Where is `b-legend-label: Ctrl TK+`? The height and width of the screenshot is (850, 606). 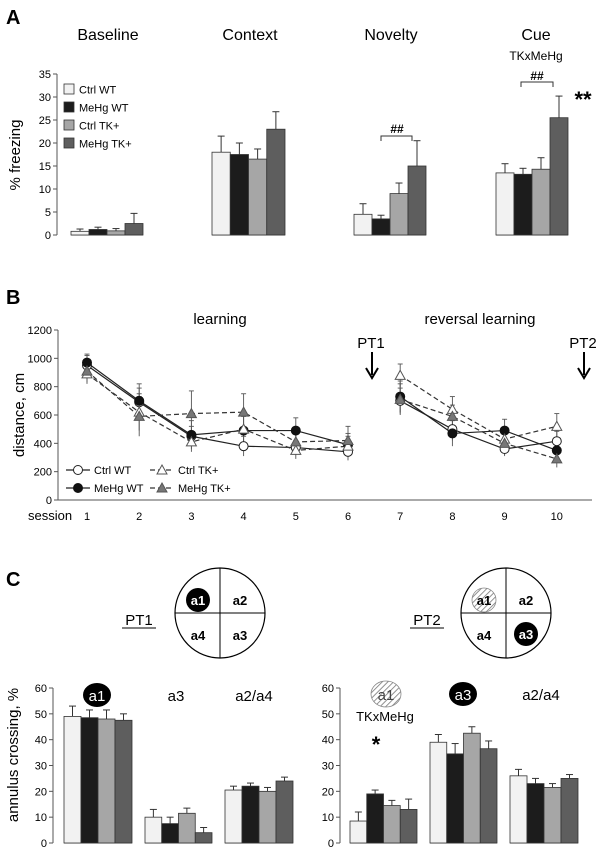 b-legend-label: Ctrl TK+ is located at coordinates (198, 471).